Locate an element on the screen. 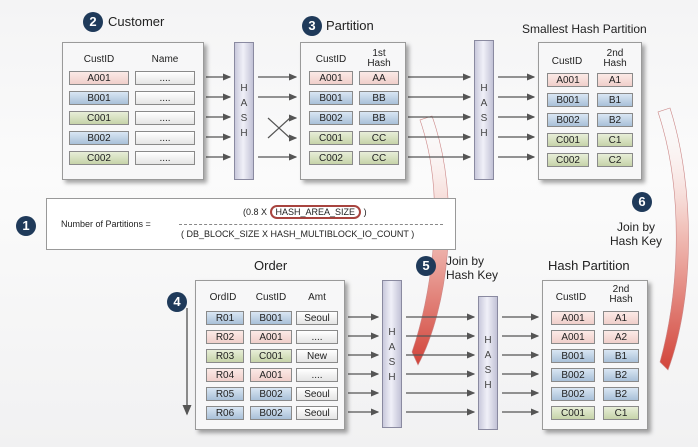 This screenshot has width=698, height=447. column-header: Amt is located at coordinates (317, 297).